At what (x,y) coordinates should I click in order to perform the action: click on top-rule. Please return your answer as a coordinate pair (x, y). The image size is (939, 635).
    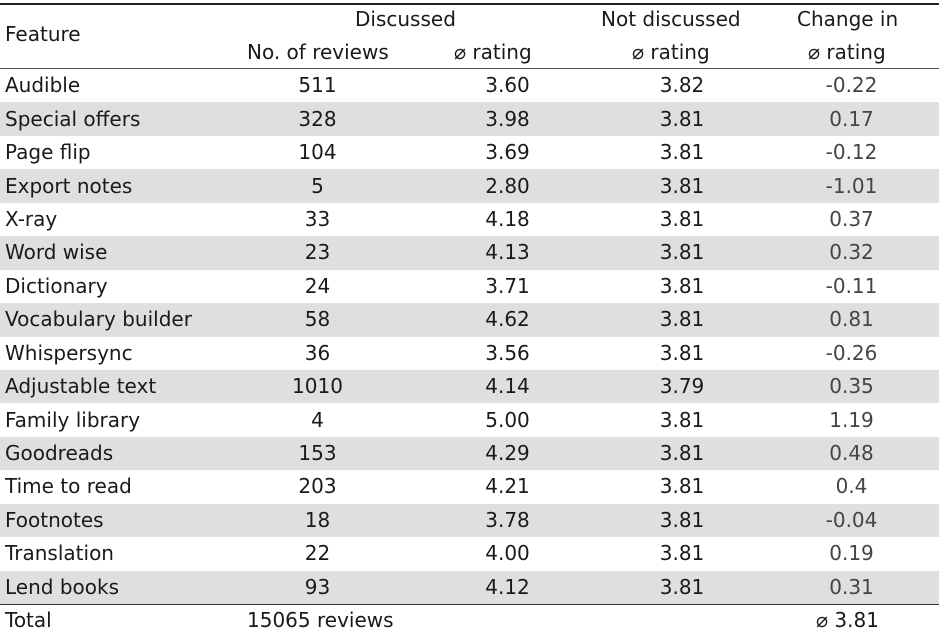
    Looking at the image, I should click on (469, 4).